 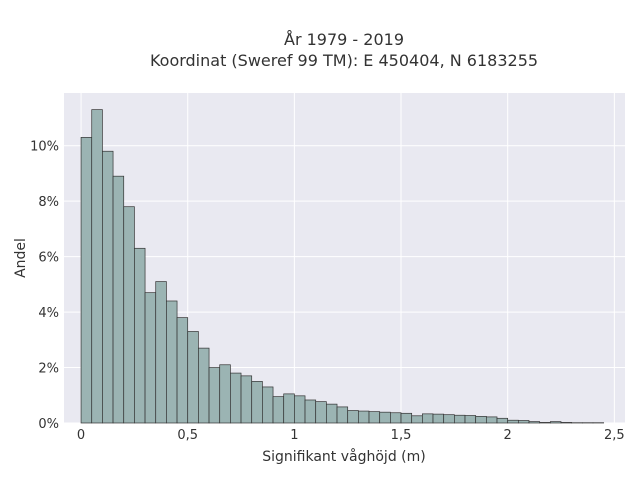 I want to click on chart-title-line-1: År 1979 - 2019, so click(x=344, y=39).